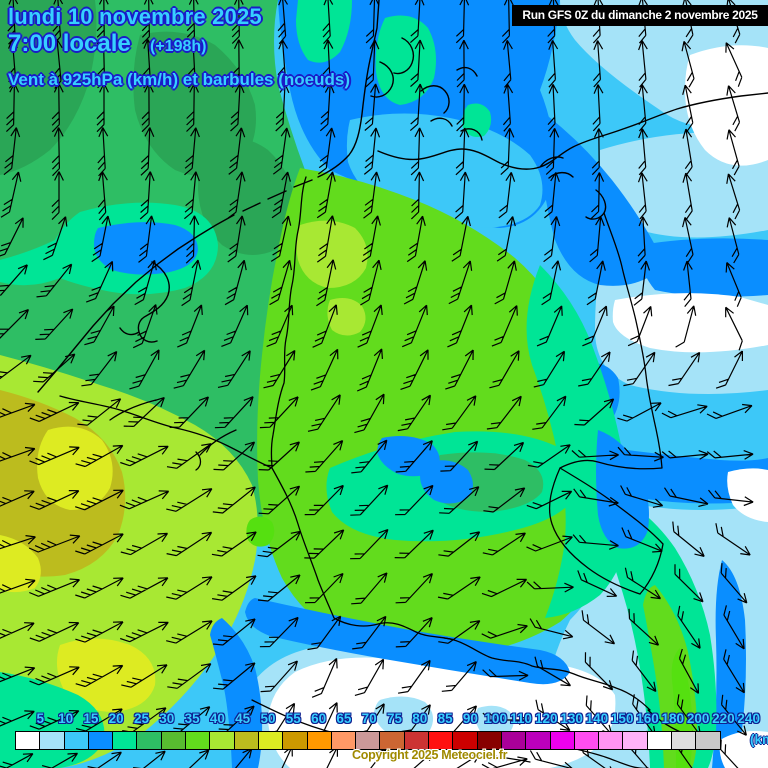 The image size is (768, 768). Describe the element at coordinates (167, 718) in the screenshot. I see `scale-number: 30` at that location.